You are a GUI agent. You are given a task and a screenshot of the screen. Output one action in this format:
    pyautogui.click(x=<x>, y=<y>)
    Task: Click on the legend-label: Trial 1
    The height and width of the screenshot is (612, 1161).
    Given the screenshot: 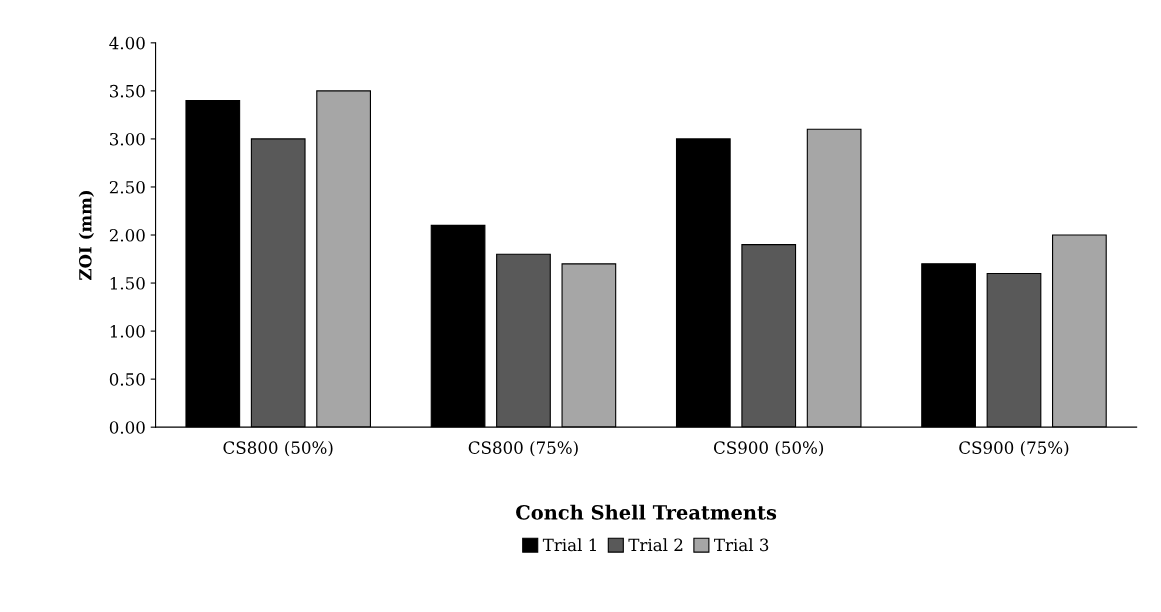 What is the action you would take?
    pyautogui.click(x=569, y=545)
    